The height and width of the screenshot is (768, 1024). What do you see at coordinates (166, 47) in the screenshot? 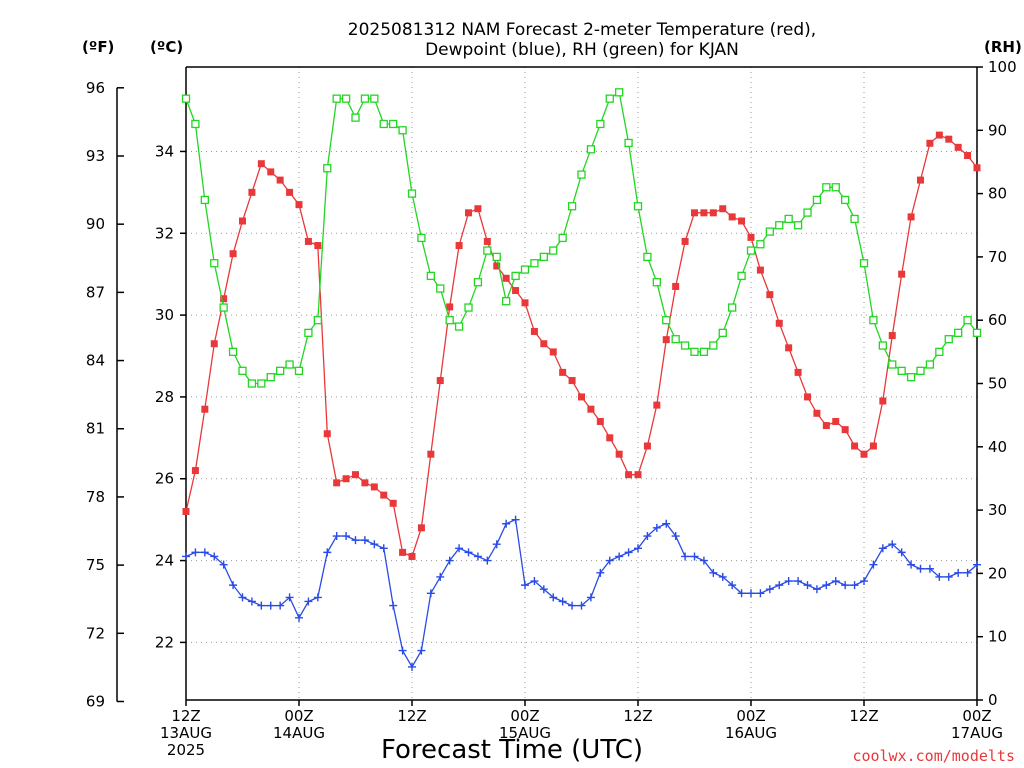
I see `celsius-unit-label: (ºC)` at bounding box center [166, 47].